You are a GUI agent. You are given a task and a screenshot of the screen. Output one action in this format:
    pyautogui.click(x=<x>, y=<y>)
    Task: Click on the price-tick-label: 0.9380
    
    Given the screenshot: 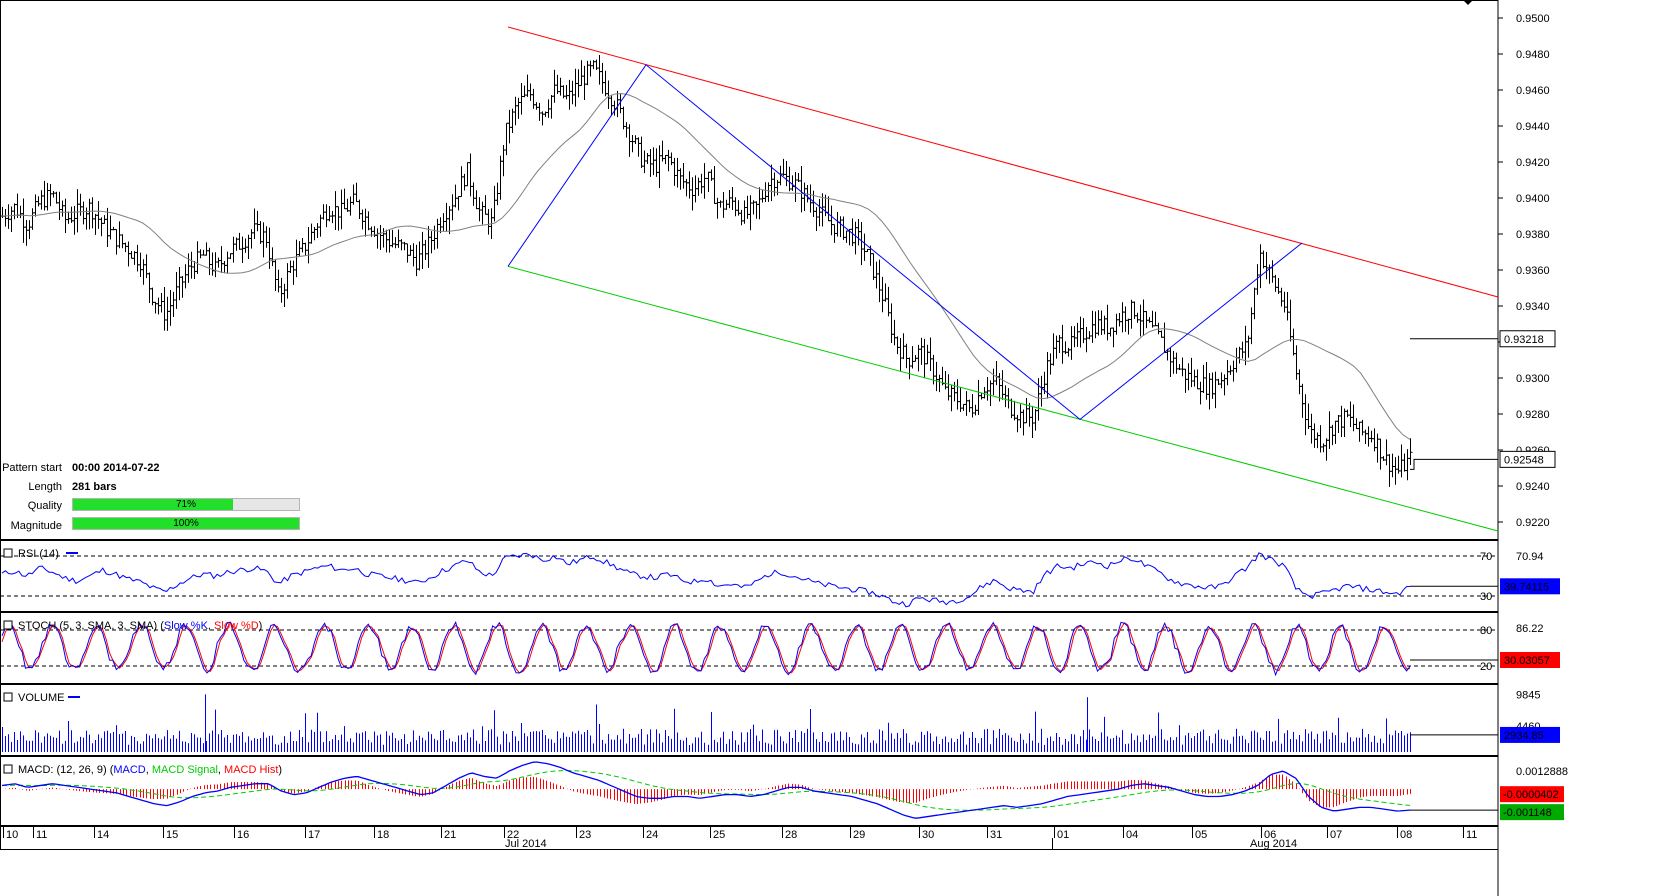 What is the action you would take?
    pyautogui.click(x=1533, y=235)
    